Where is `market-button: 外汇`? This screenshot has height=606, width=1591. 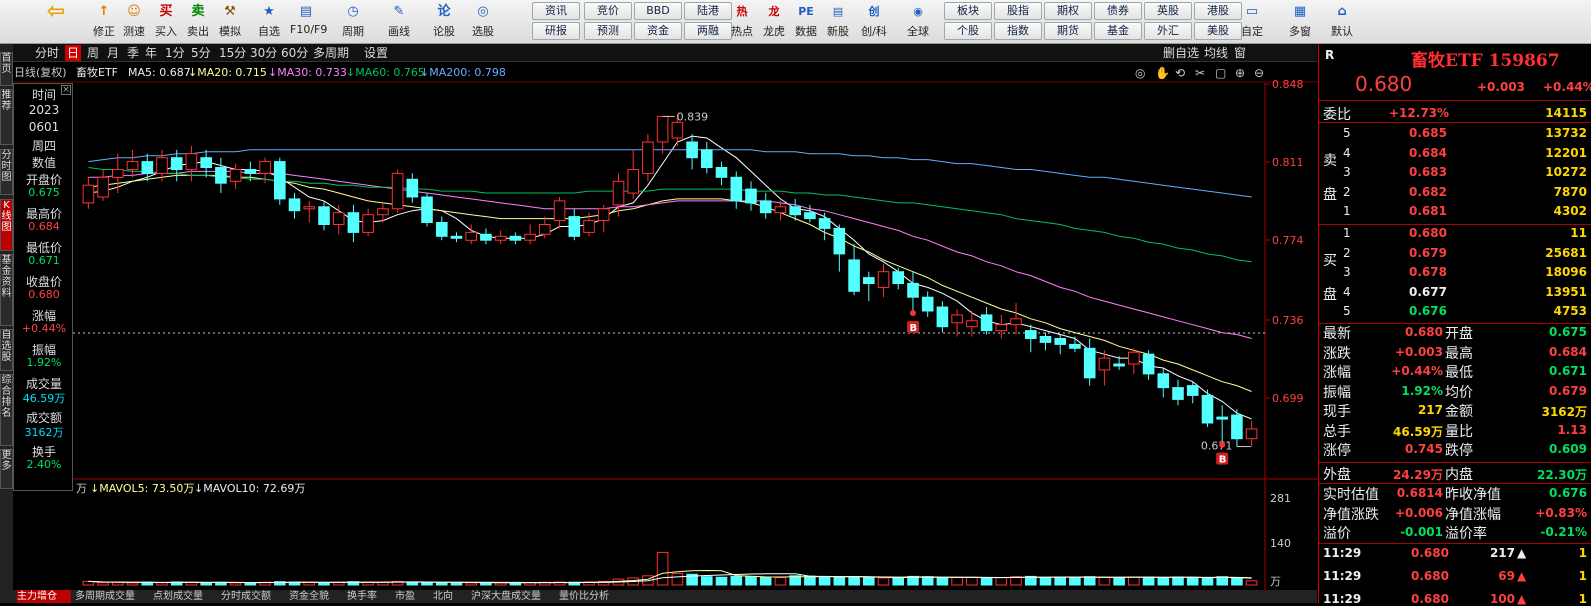 market-button: 外汇 is located at coordinates (1168, 31).